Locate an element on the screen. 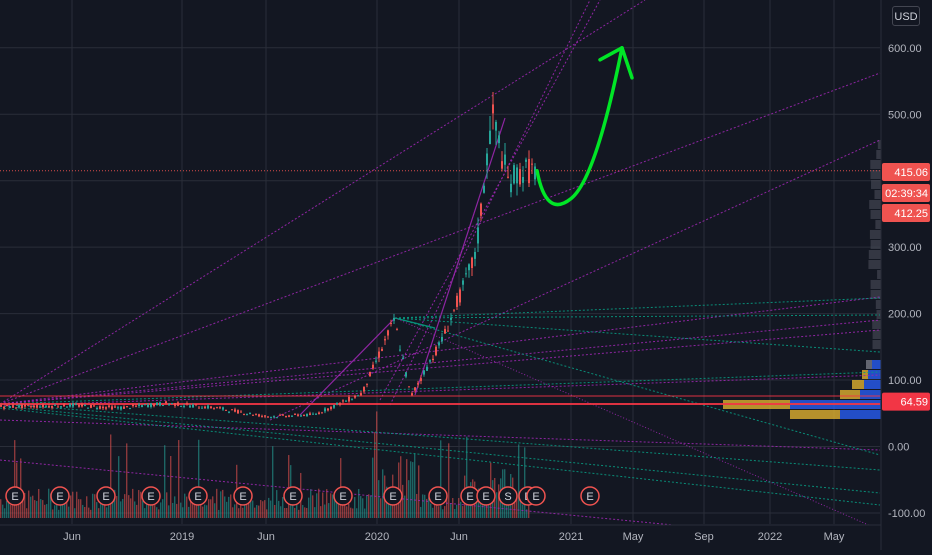  last-price-label: 415.06 is located at coordinates (906, 172).